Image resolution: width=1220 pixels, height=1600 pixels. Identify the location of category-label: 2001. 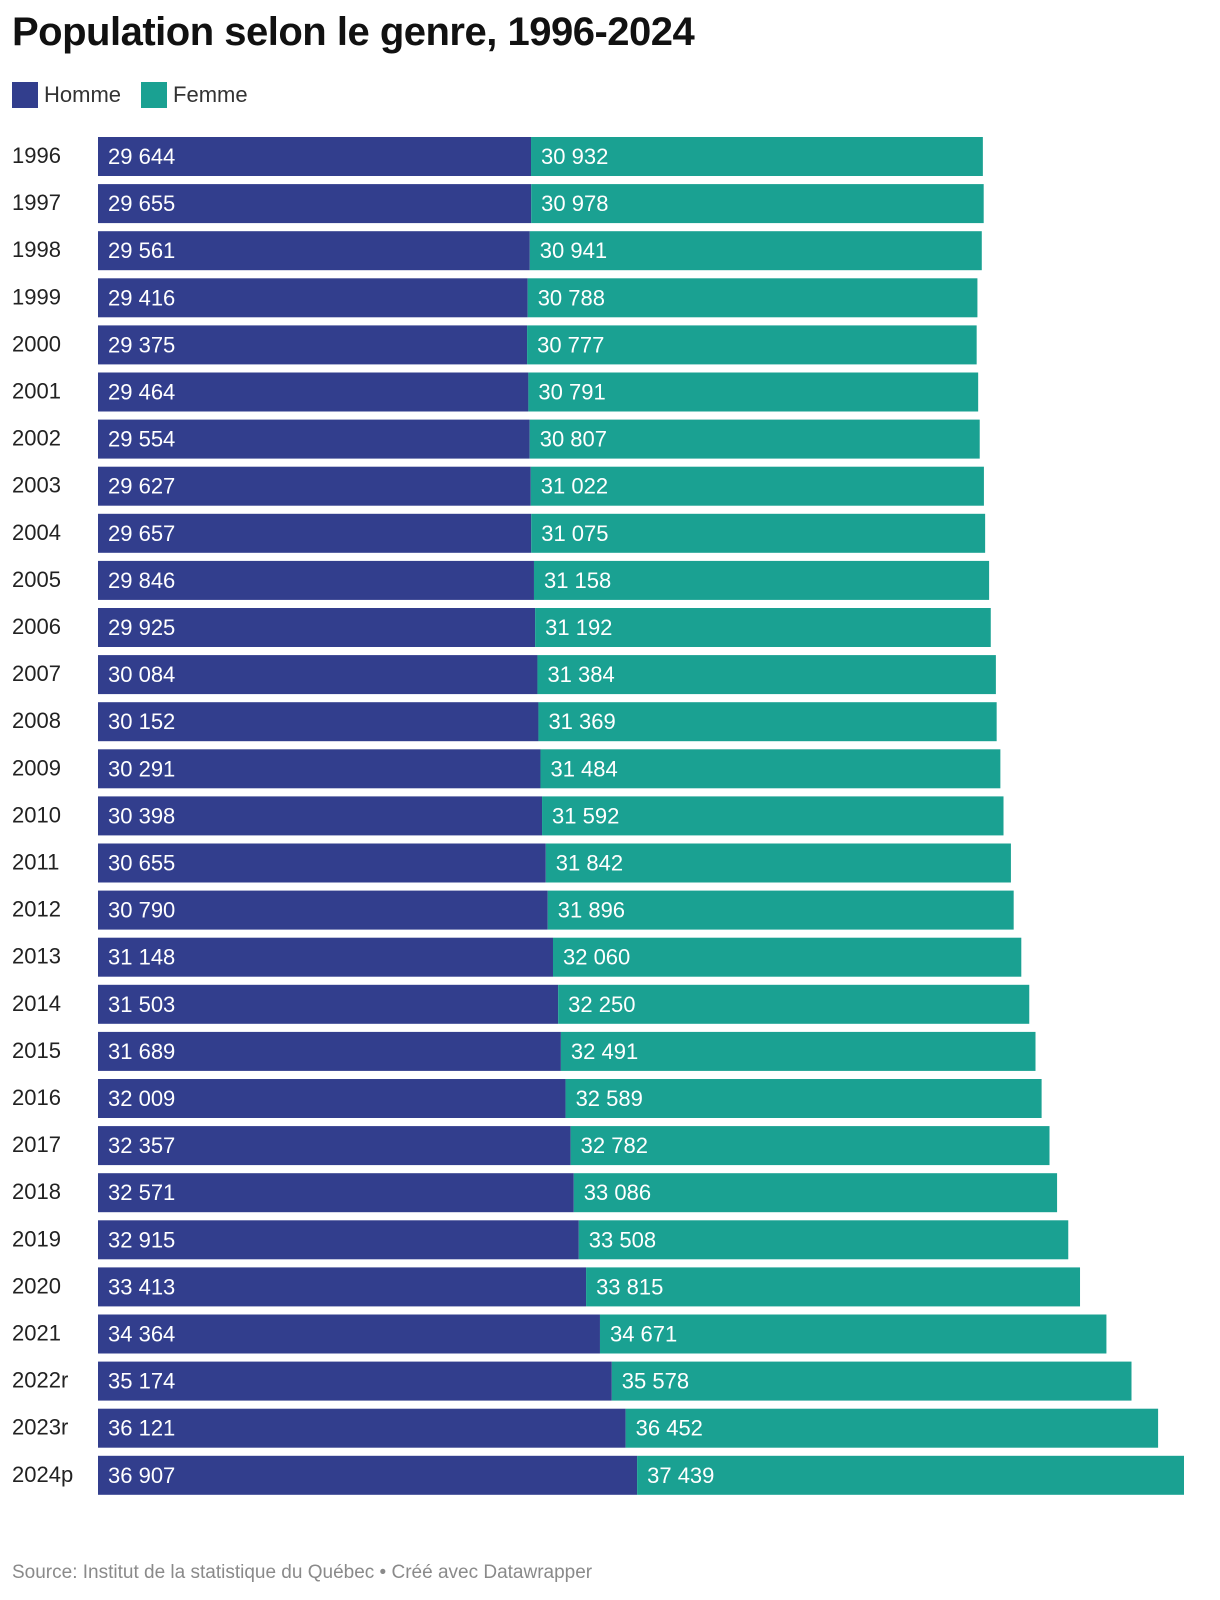
(36, 391).